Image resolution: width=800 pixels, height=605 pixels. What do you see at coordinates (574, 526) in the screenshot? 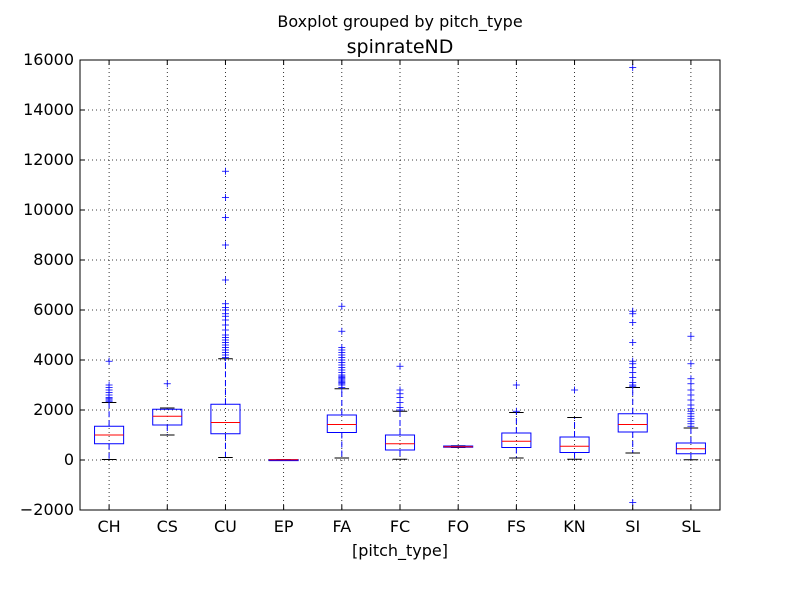
I see `x-tick-label-kn: KN` at bounding box center [574, 526].